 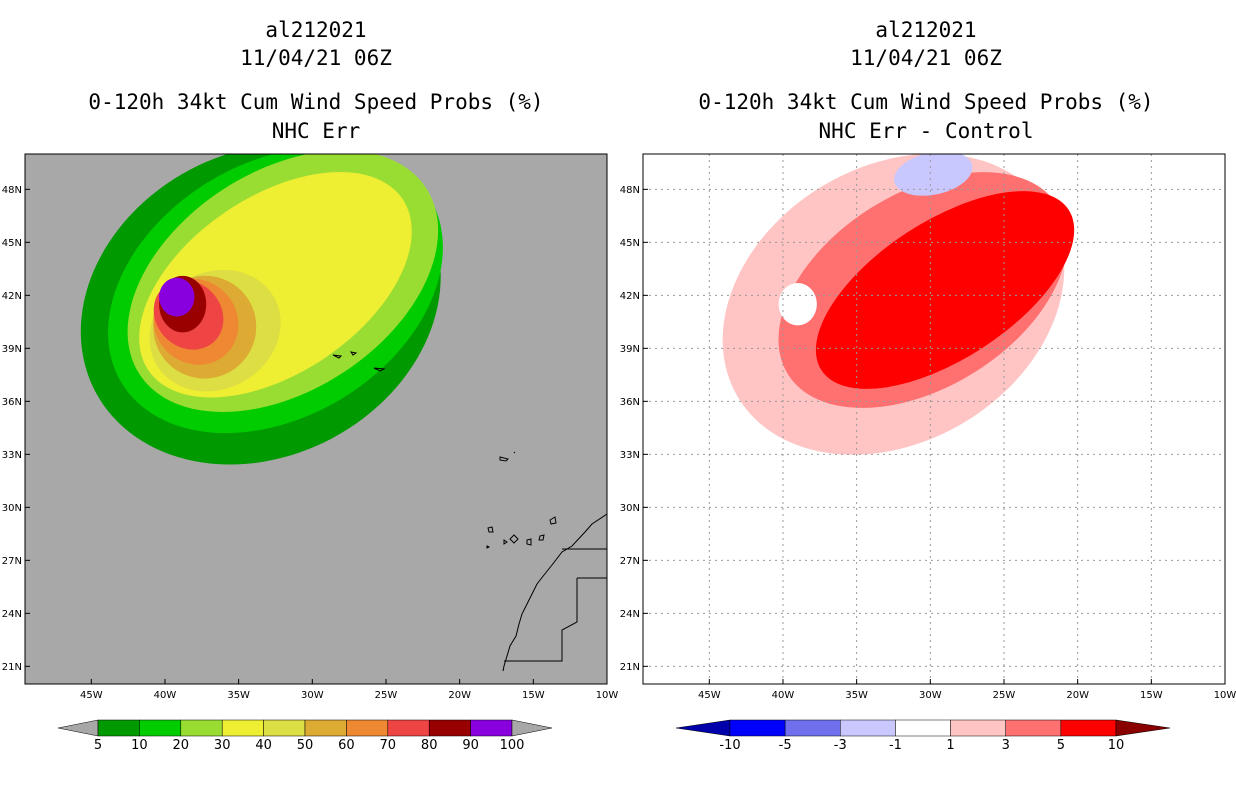 I want to click on colorbar-label: 1, so click(x=950, y=745).